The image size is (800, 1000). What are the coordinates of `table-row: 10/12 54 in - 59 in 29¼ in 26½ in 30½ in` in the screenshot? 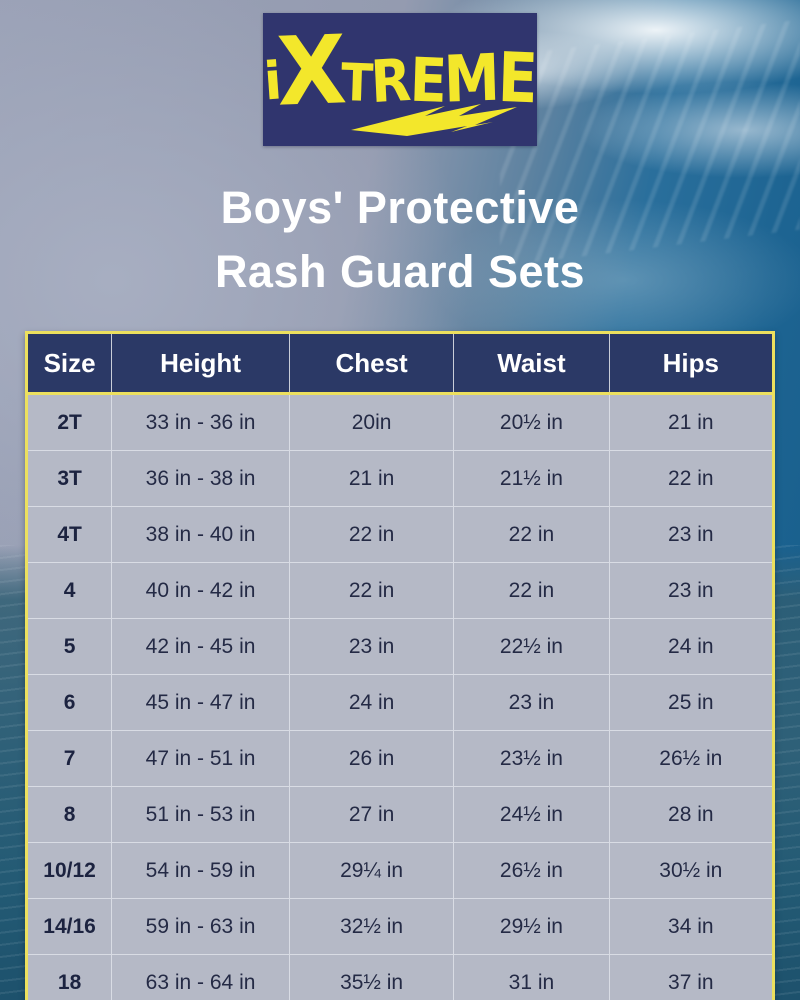 It's located at (400, 870).